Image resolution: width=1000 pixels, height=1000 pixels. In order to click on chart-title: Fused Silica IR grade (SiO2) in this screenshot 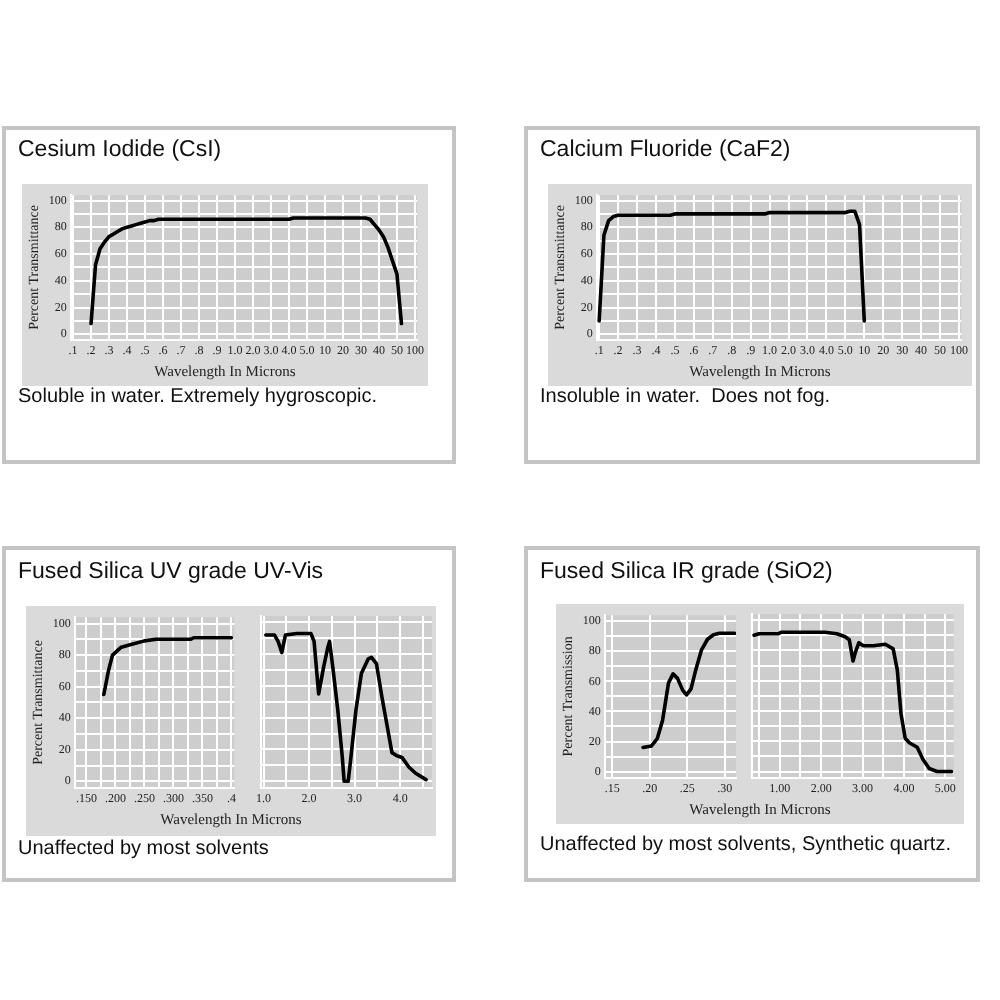, I will do `click(686, 572)`.